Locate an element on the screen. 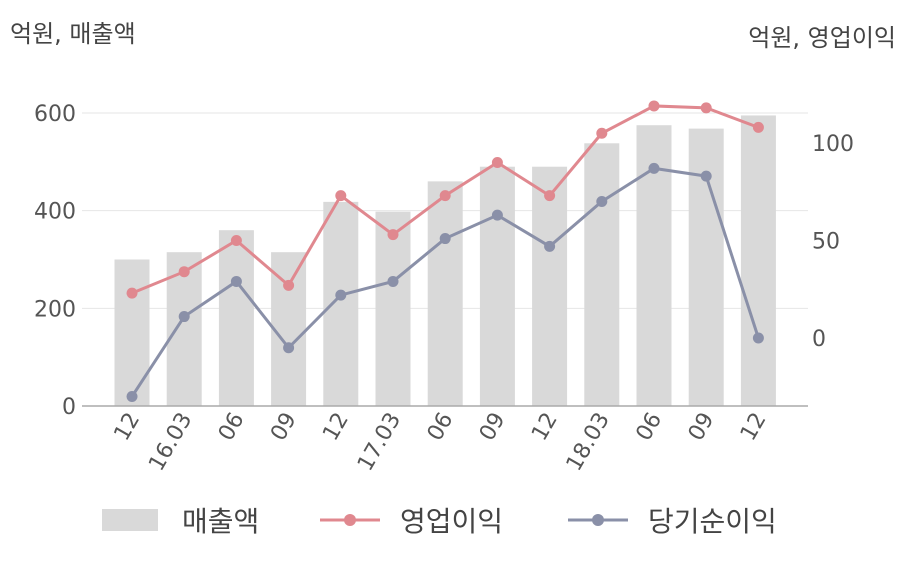 This screenshot has width=908, height=580. right-axis-ticks: 0 50 100 is located at coordinates (833, 242).